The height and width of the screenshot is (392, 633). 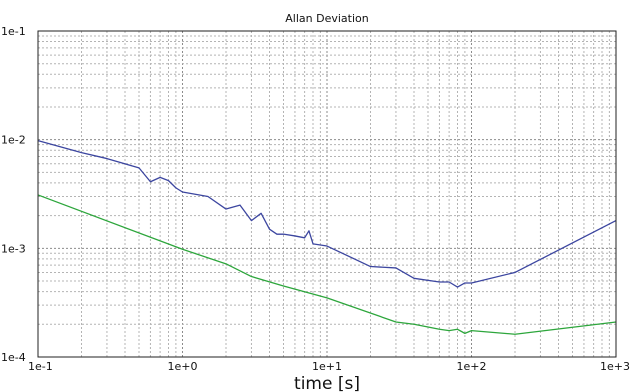 What do you see at coordinates (40, 366) in the screenshot?
I see `x-tick-label: 1e-1` at bounding box center [40, 366].